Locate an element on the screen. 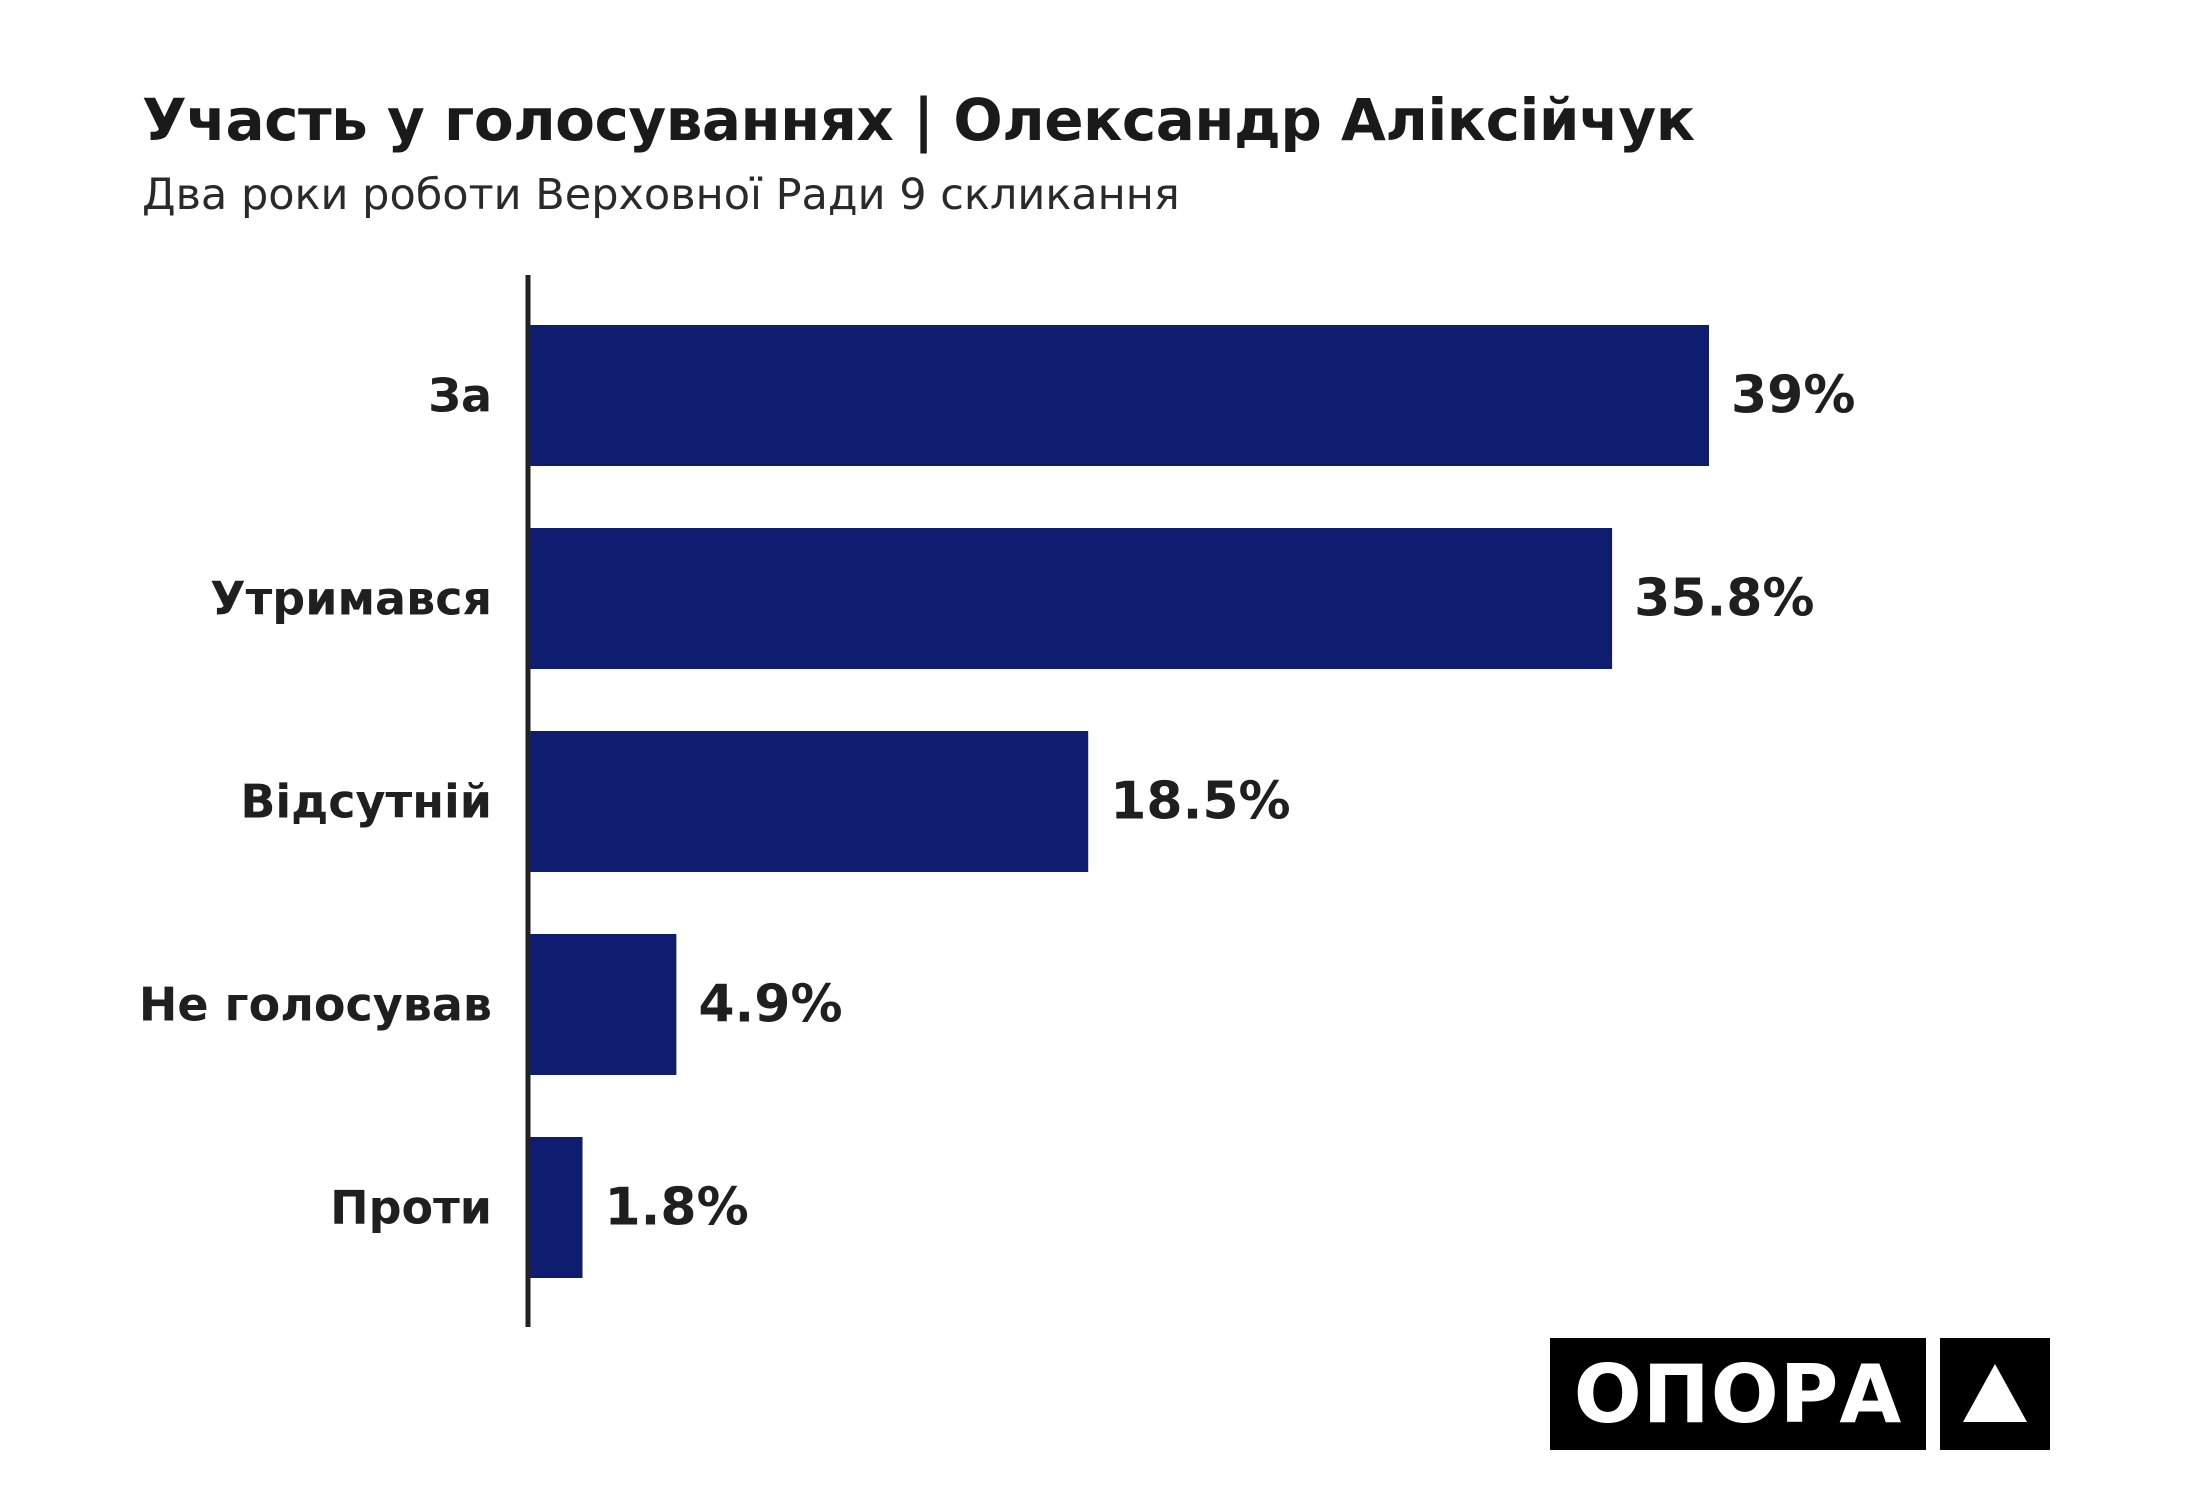  value-label-2: 18.5% is located at coordinates (1200, 802).